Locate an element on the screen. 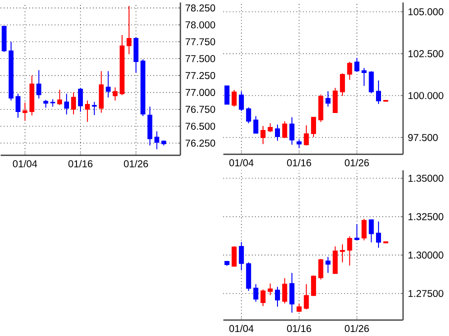  y-tick-label: 102.500 is located at coordinates (426, 53).